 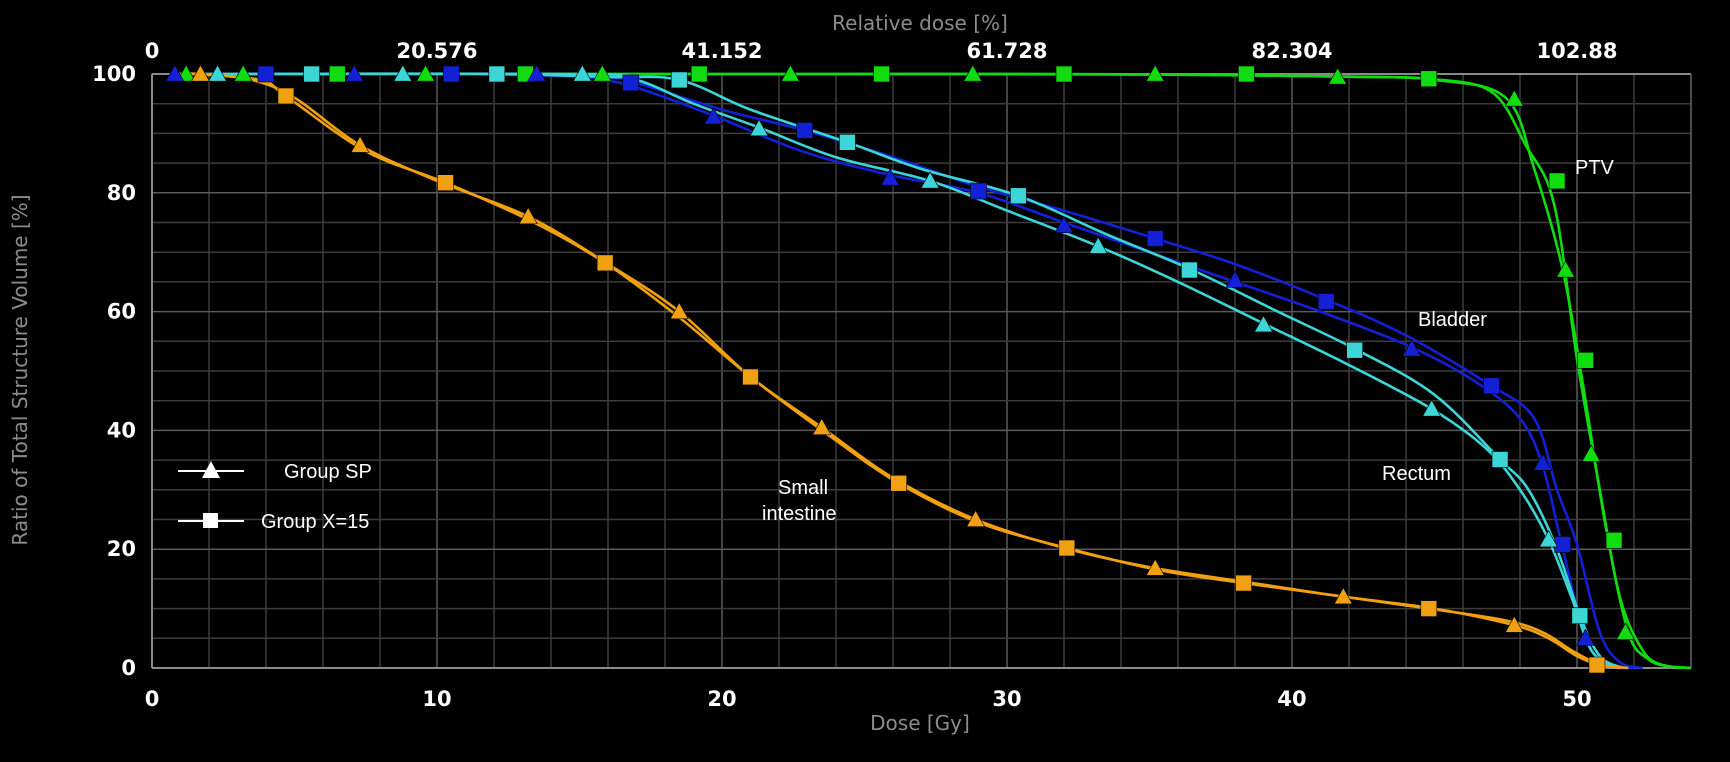 I want to click on y-tick-label: 60, so click(x=121, y=312).